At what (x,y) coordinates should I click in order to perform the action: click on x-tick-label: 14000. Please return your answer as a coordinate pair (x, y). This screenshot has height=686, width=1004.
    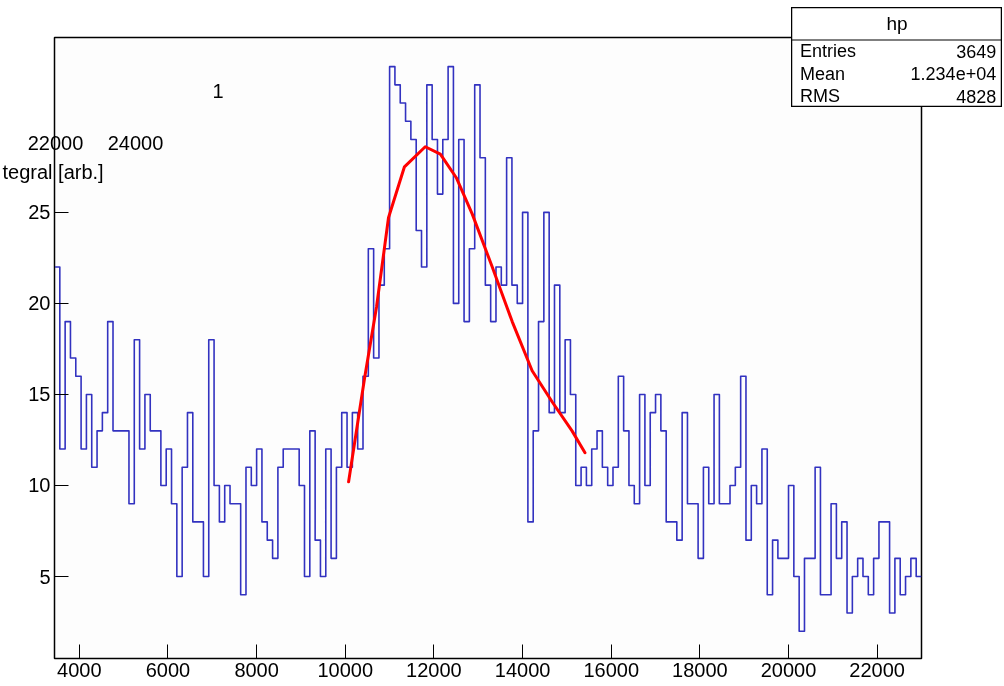
    Looking at the image, I should click on (522, 669).